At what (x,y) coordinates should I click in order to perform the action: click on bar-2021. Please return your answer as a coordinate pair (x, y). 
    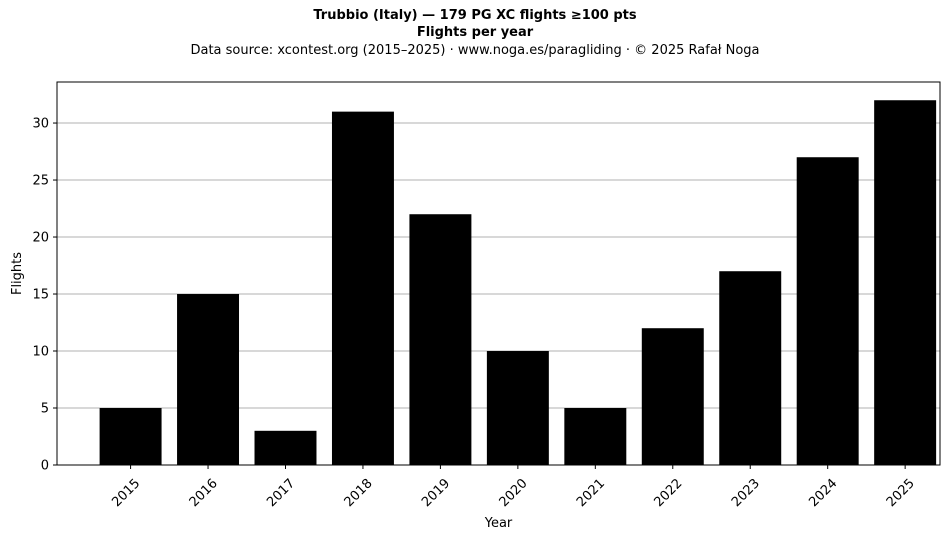
    Looking at the image, I should click on (595, 436).